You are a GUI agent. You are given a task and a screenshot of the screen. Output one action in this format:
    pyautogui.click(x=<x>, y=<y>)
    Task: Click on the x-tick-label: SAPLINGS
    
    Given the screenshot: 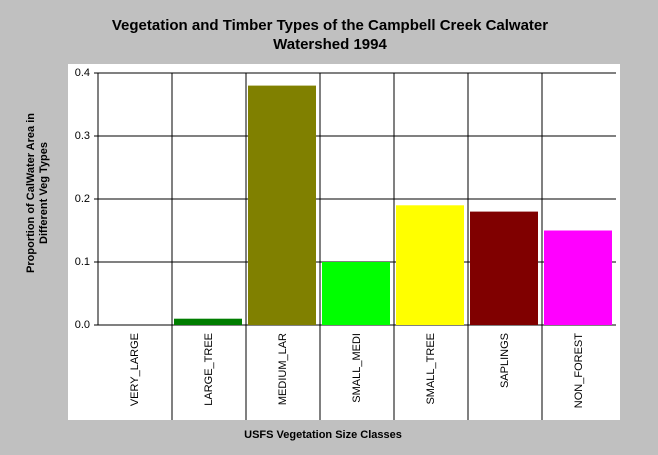 What is the action you would take?
    pyautogui.click(x=505, y=360)
    